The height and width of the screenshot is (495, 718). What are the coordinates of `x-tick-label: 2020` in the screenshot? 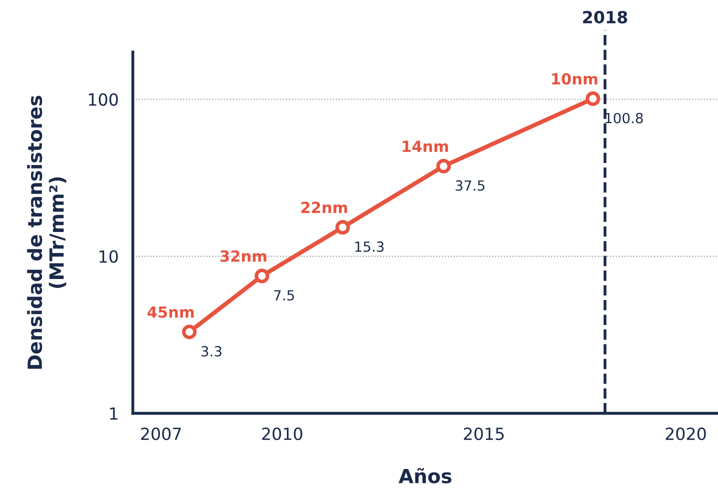 It's located at (686, 434).